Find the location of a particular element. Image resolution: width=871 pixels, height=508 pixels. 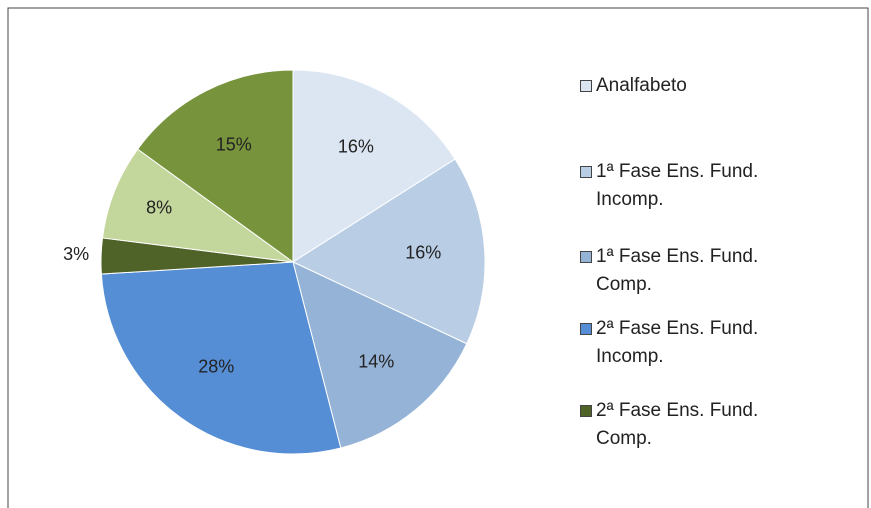

legend-entry: 1ª Fase Ens. Fund. Comp. is located at coordinates (687, 271).